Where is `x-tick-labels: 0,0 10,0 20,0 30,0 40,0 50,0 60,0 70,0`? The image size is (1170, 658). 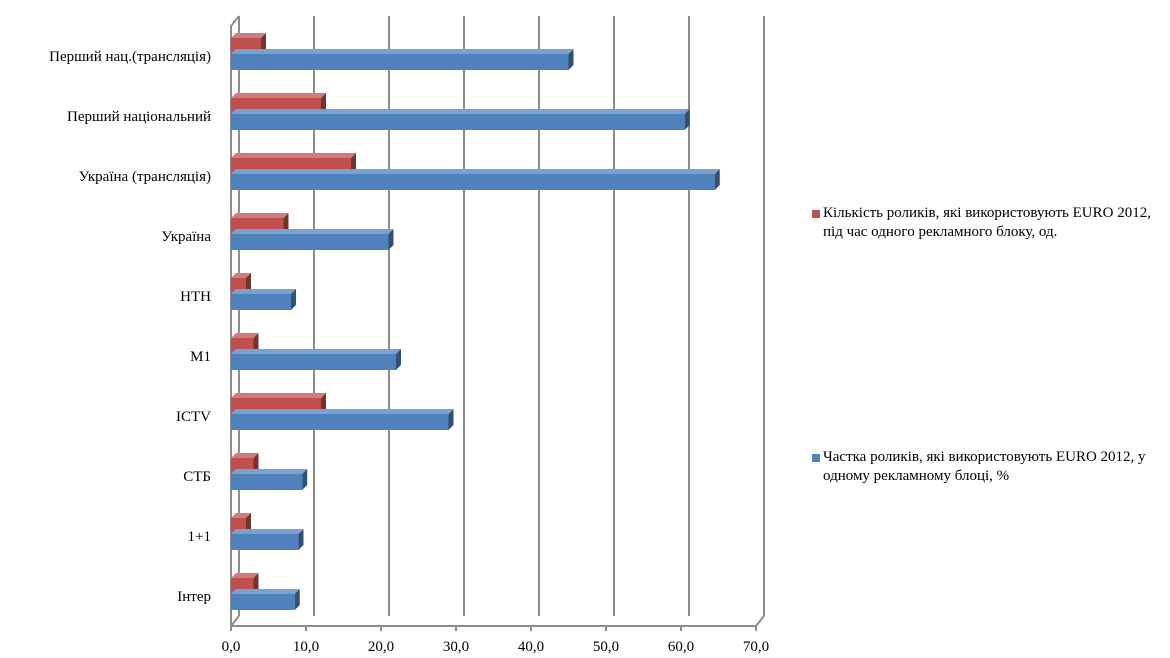
x-tick-labels: 0,0 10,0 20,0 30,0 40,0 50,0 60,0 70,0 is located at coordinates (496, 647).